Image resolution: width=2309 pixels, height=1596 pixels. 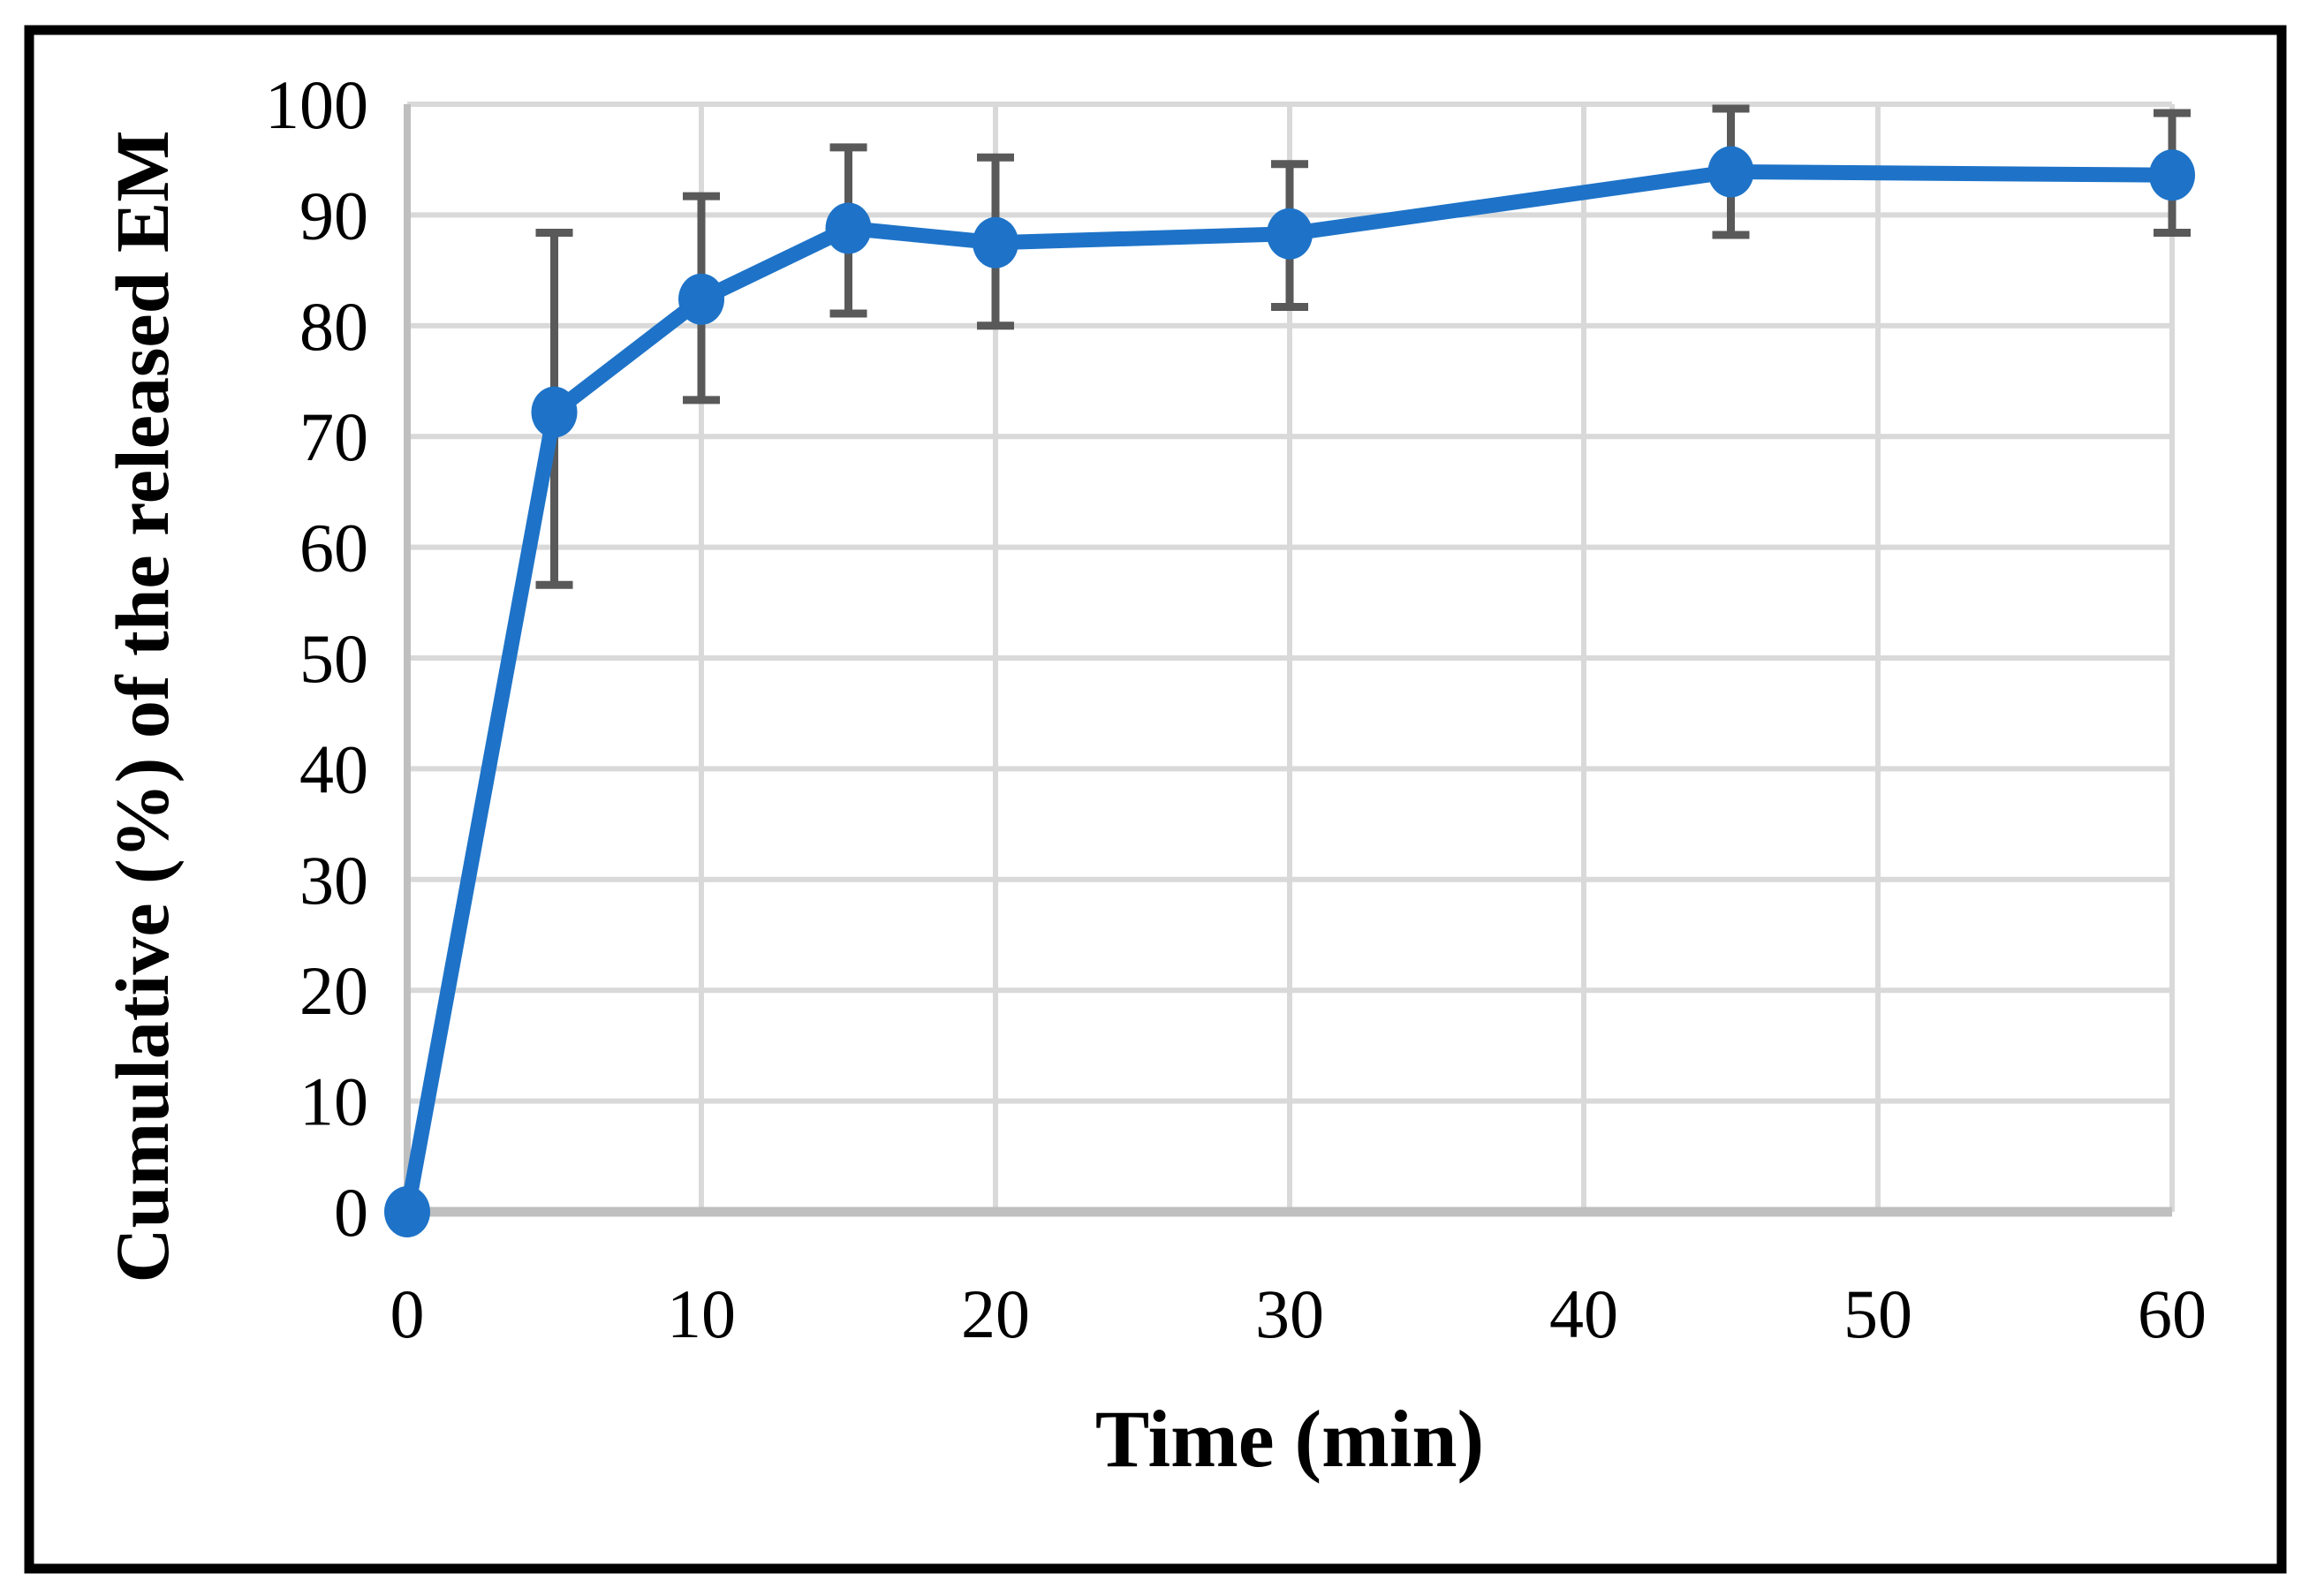 What do you see at coordinates (333, 1101) in the screenshot?
I see `y-tick-label: 10` at bounding box center [333, 1101].